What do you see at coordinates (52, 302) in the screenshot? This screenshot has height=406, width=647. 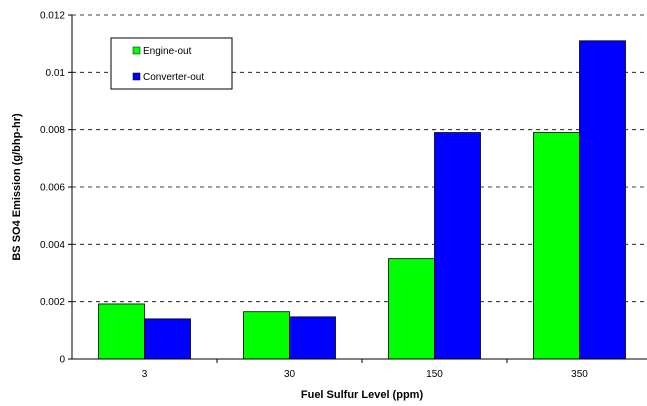 I see `y-tick-label: 0.002` at bounding box center [52, 302].